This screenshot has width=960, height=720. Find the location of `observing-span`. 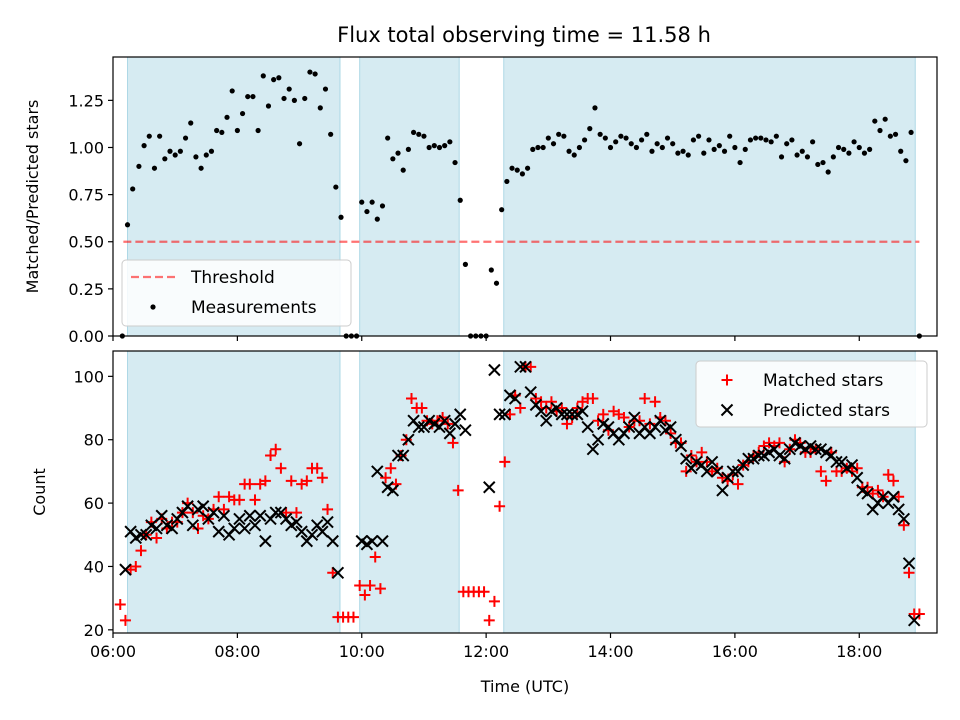

observing-span is located at coordinates (409, 196).